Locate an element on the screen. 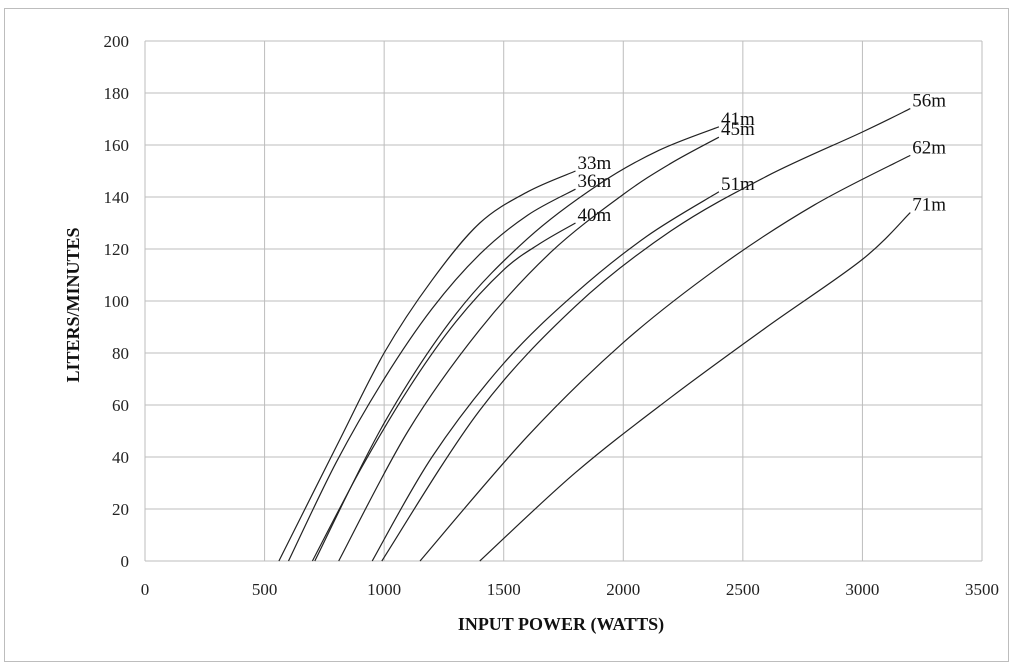 This screenshot has width=1019, height=672. y-tick-label: 140 is located at coordinates (117, 197).